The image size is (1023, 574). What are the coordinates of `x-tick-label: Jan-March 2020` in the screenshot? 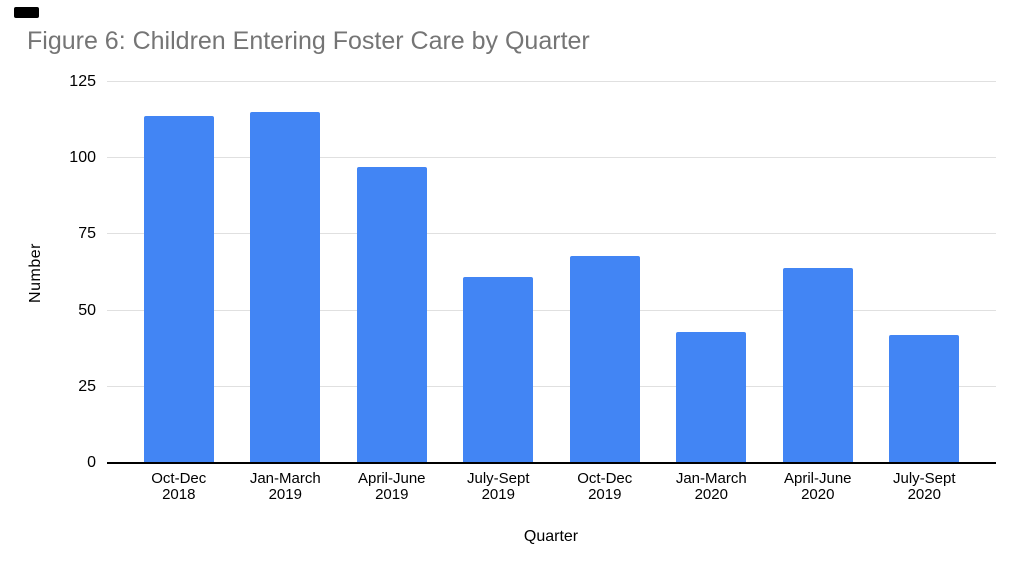 It's located at (711, 486).